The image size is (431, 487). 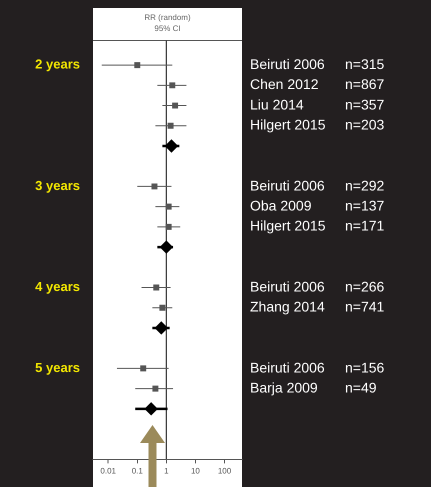 I want to click on x-tick-label: 0.1, so click(x=138, y=471).